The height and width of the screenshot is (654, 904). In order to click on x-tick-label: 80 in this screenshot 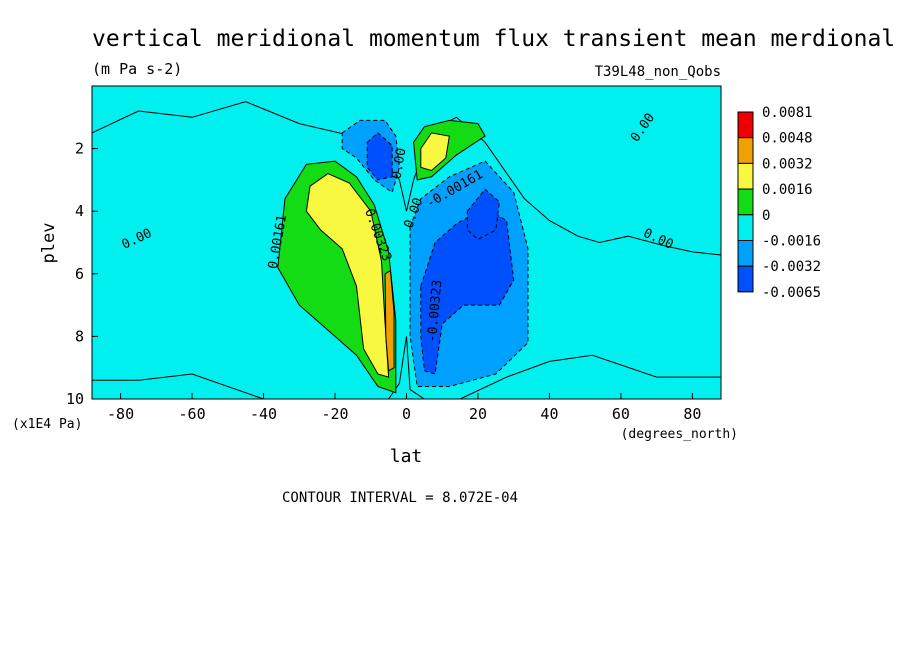, I will do `click(692, 414)`.